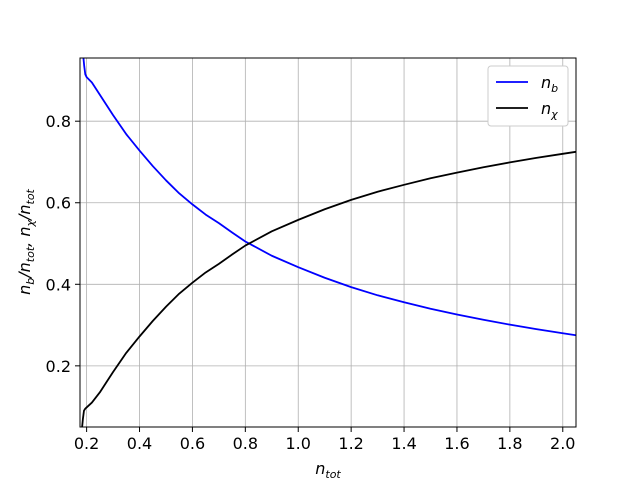  What do you see at coordinates (58, 121) in the screenshot?
I see `y-tick-label: 0.8` at bounding box center [58, 121].